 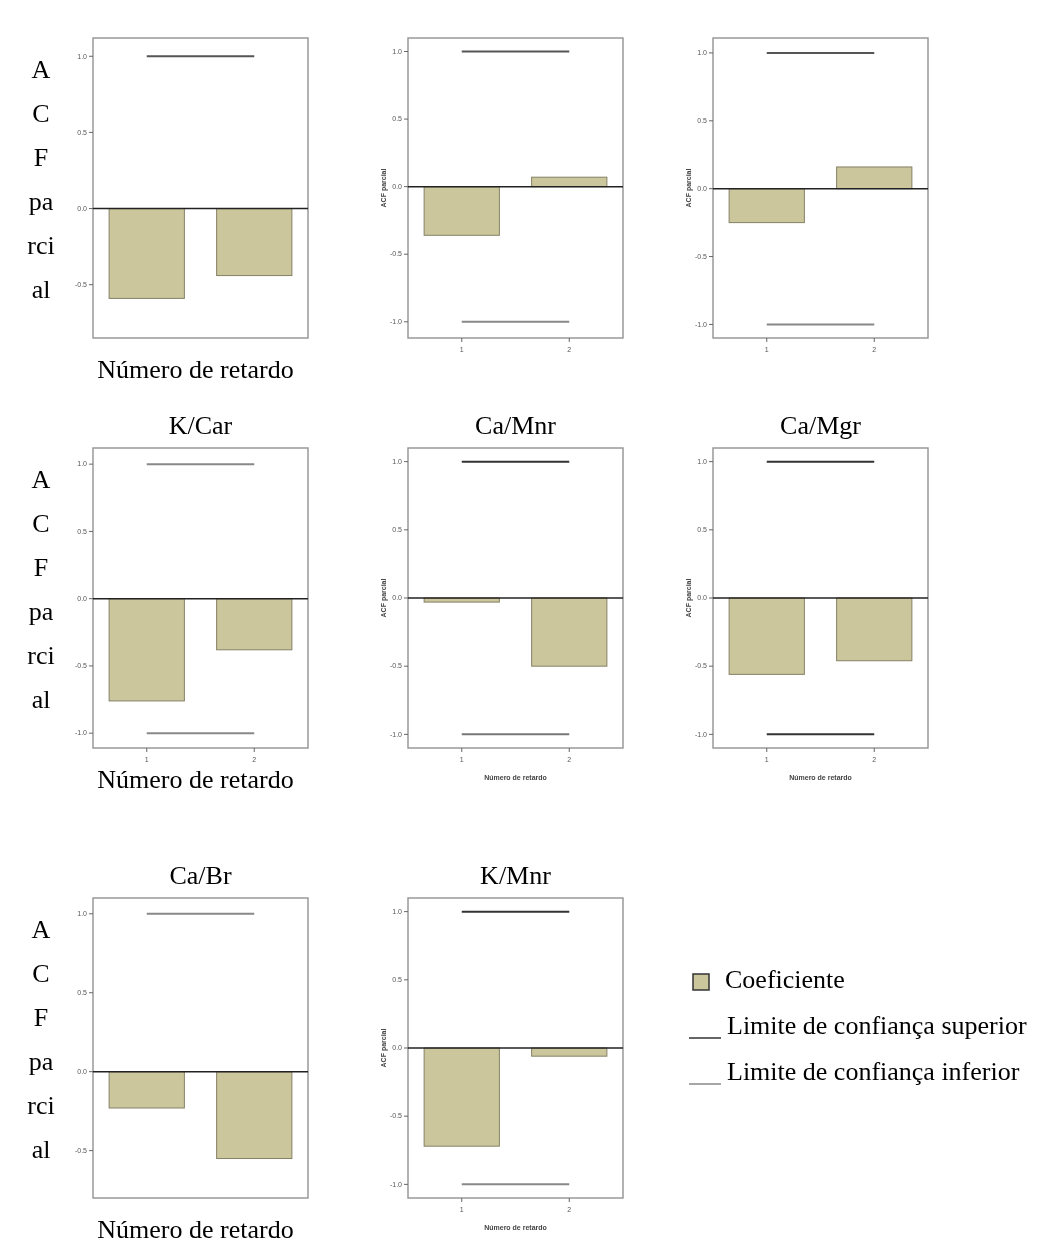 What do you see at coordinates (516, 875) in the screenshot?
I see `chart-title: K/Mnr` at bounding box center [516, 875].